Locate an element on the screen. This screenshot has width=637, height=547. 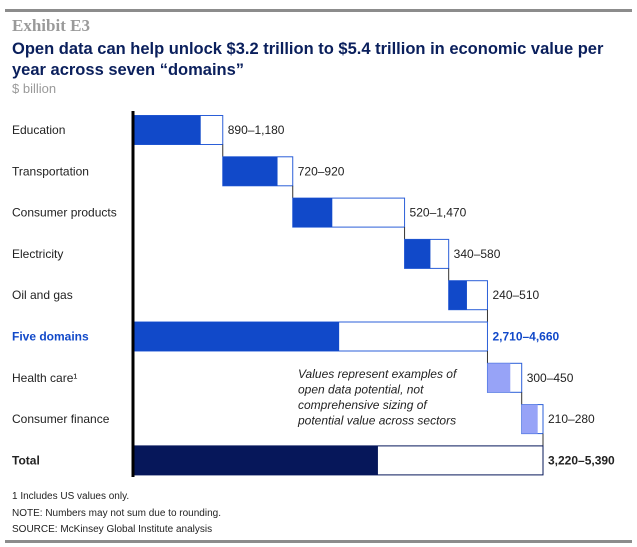
data-label: 720–920 is located at coordinates (321, 171).